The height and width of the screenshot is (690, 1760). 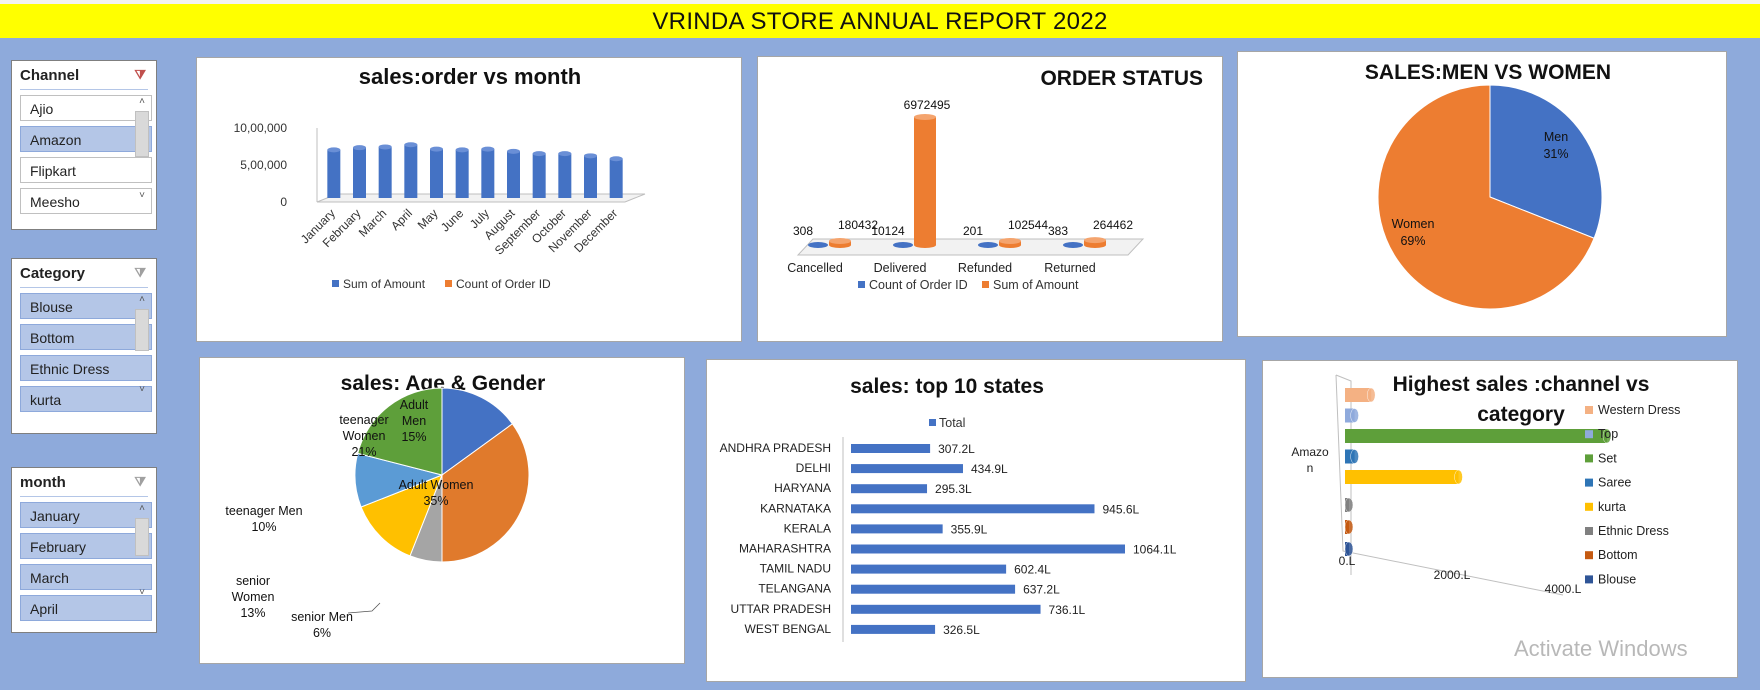 I want to click on chart-title: ORDER STATUS, so click(x=1121, y=78).